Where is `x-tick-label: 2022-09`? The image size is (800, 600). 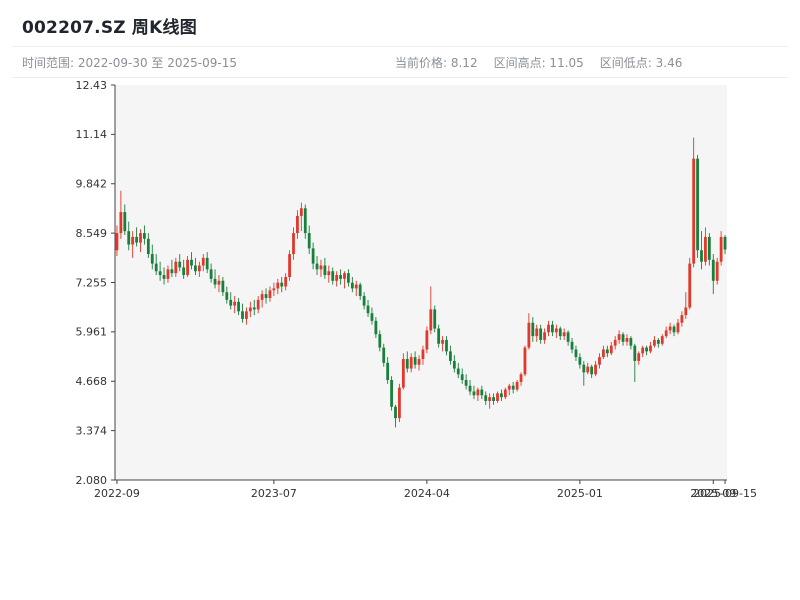 x-tick-label: 2022-09 is located at coordinates (117, 493).